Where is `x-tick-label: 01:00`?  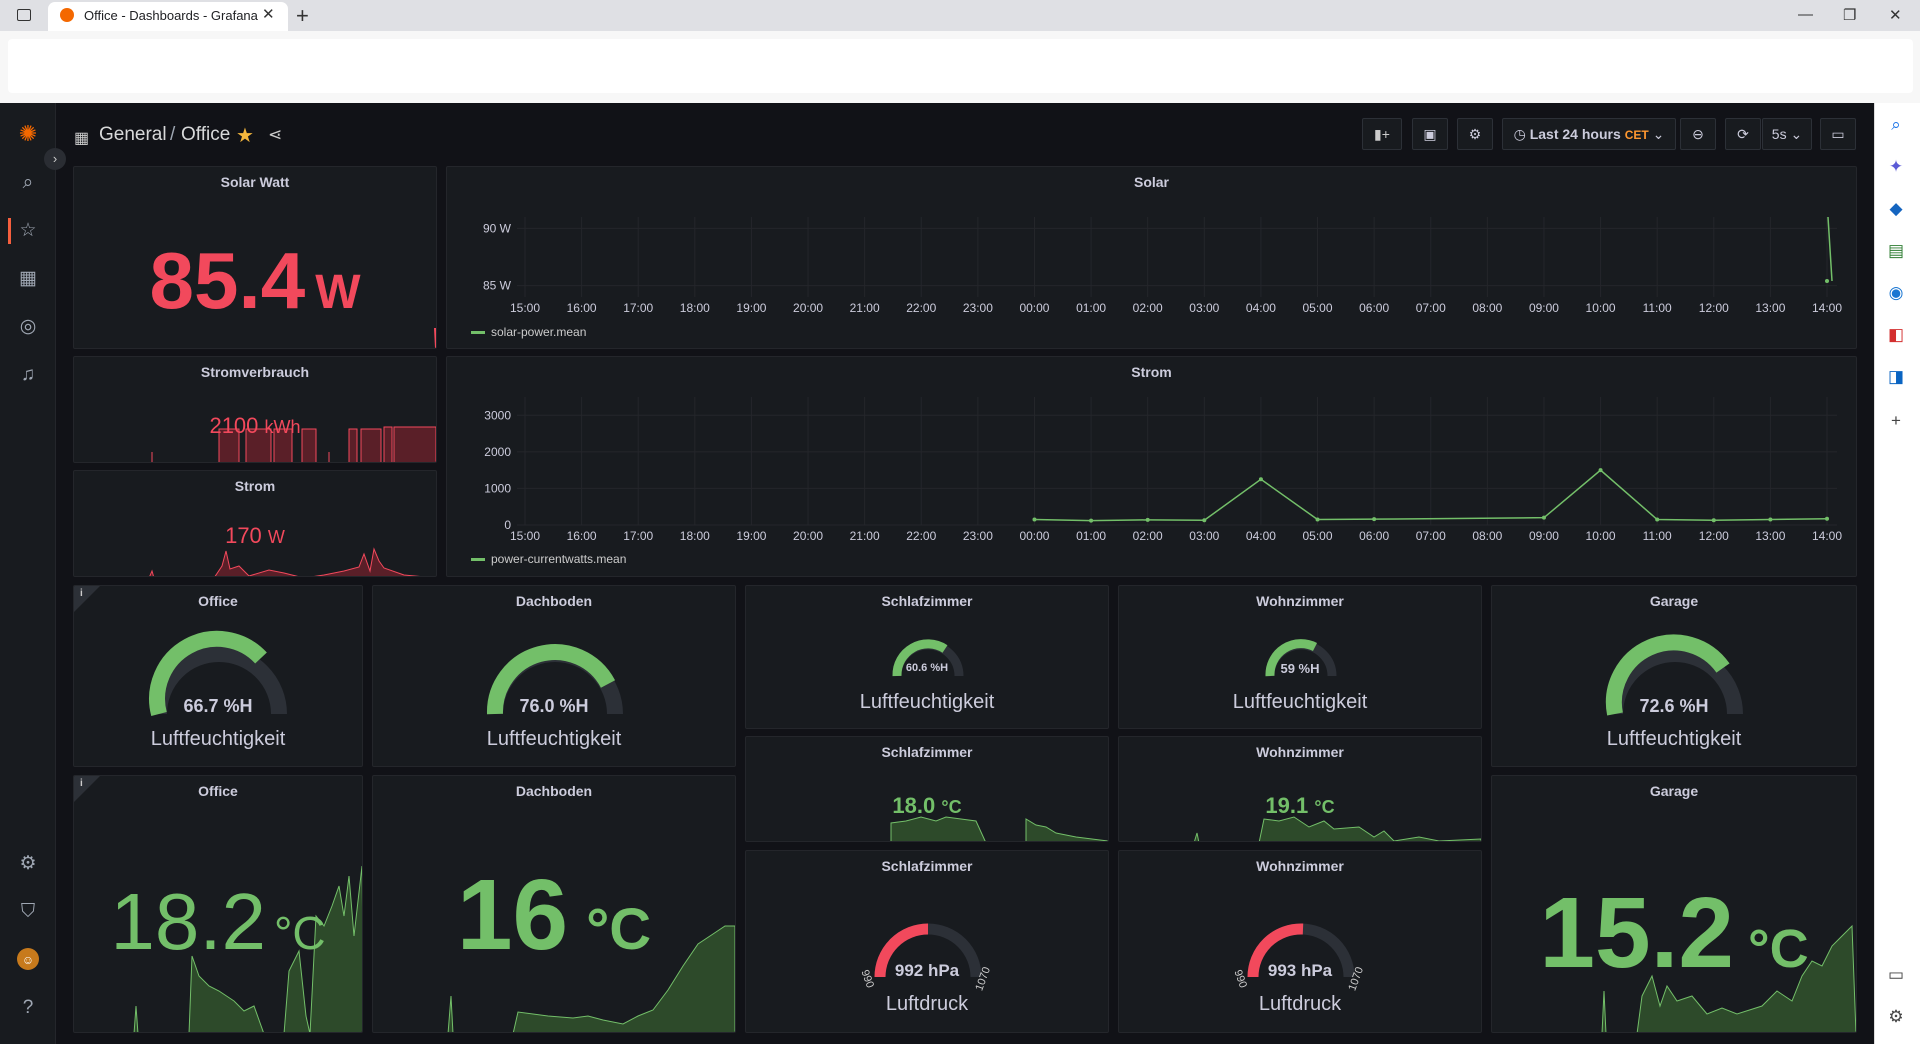
x-tick-label: 01:00 is located at coordinates (1091, 308).